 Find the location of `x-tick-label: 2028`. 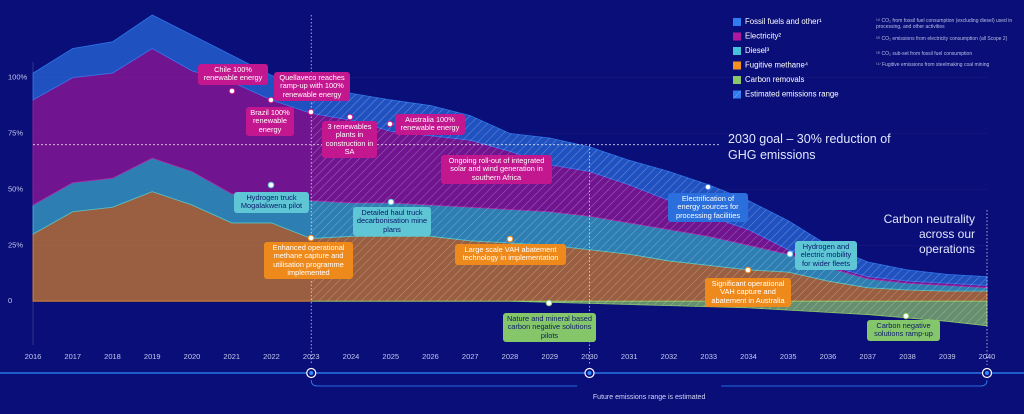

x-tick-label: 2028 is located at coordinates (510, 356).